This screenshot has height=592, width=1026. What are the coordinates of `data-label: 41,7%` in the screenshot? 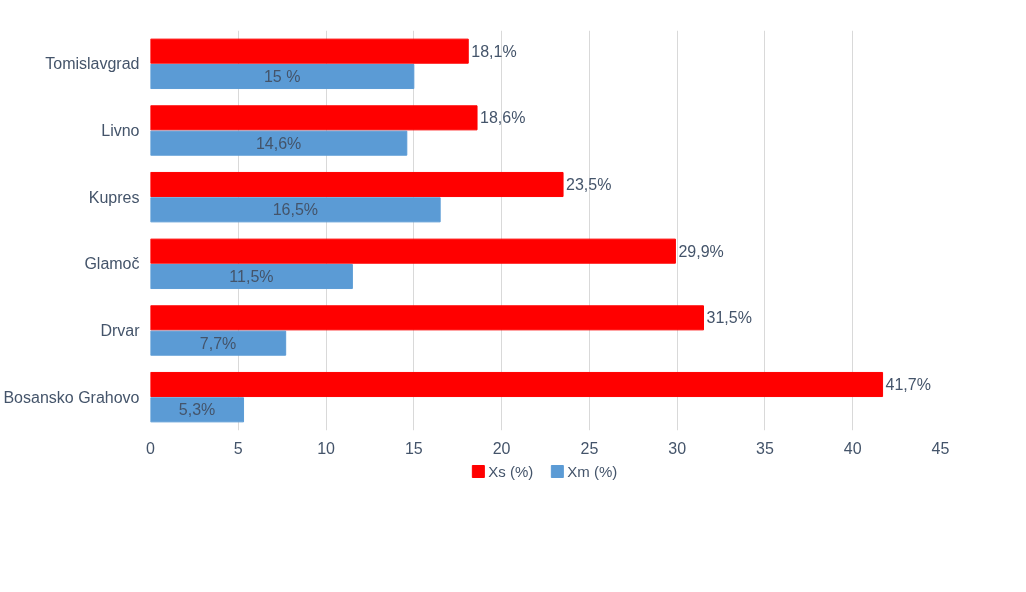 It's located at (908, 384).